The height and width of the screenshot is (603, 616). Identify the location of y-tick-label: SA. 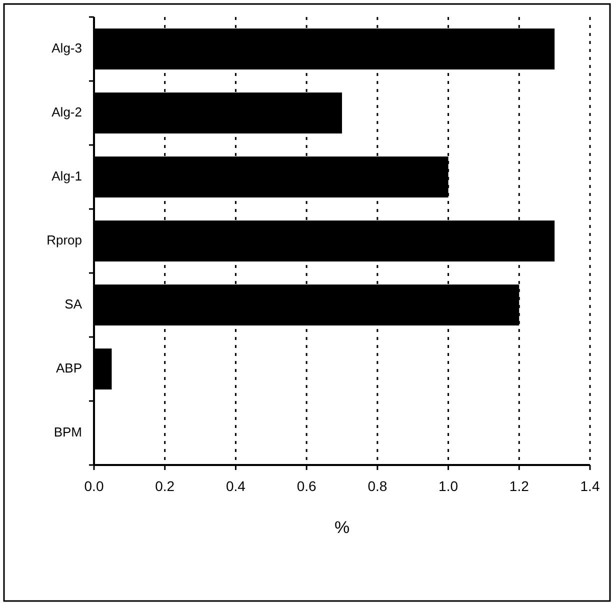
(73, 304).